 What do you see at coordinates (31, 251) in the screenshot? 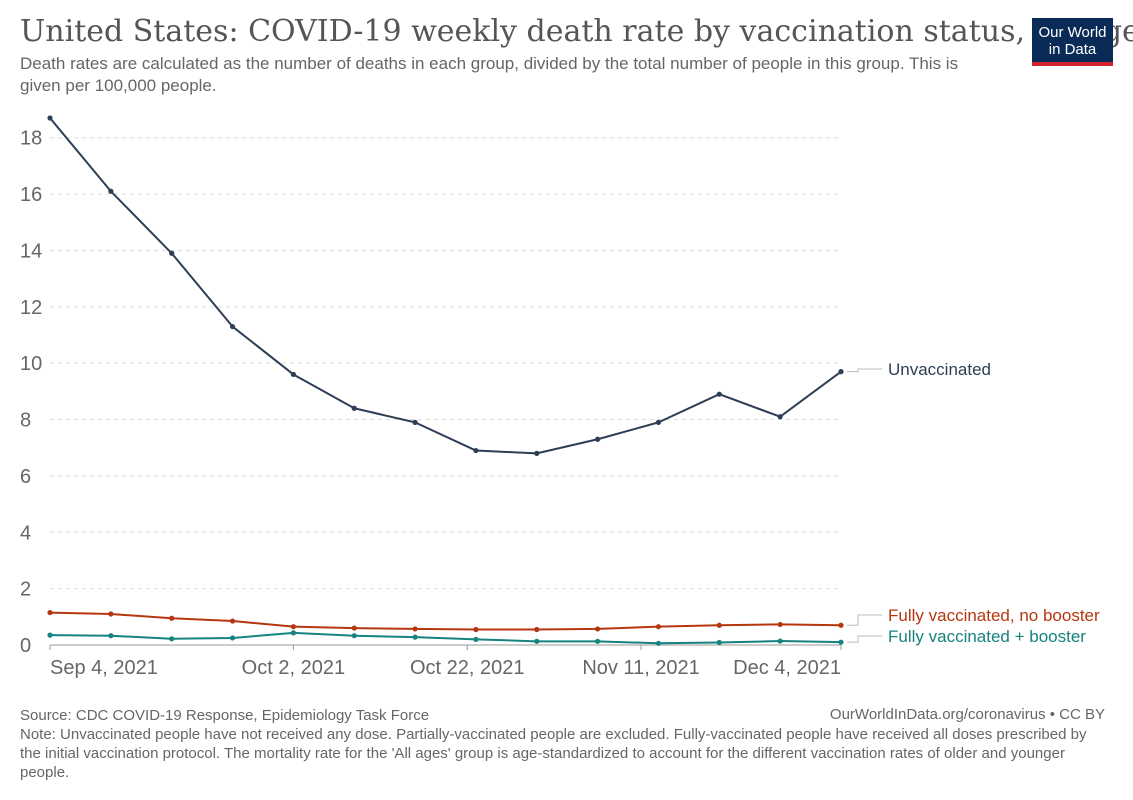
I see `y-tick-label: 14` at bounding box center [31, 251].